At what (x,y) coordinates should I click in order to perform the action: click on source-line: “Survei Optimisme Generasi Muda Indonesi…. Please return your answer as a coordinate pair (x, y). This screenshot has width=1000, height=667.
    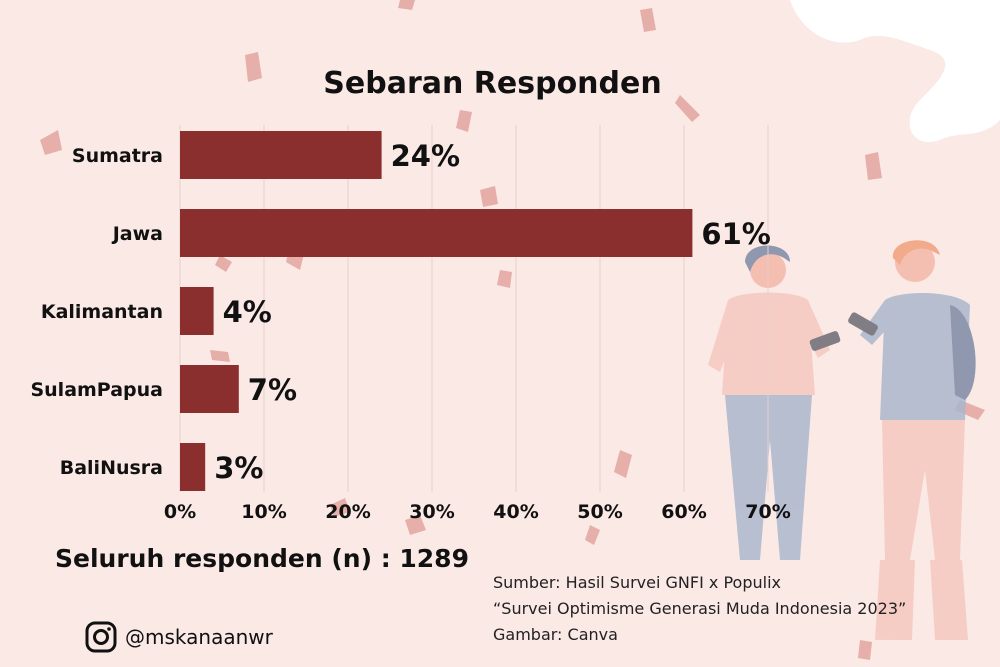
    Looking at the image, I should click on (700, 608).